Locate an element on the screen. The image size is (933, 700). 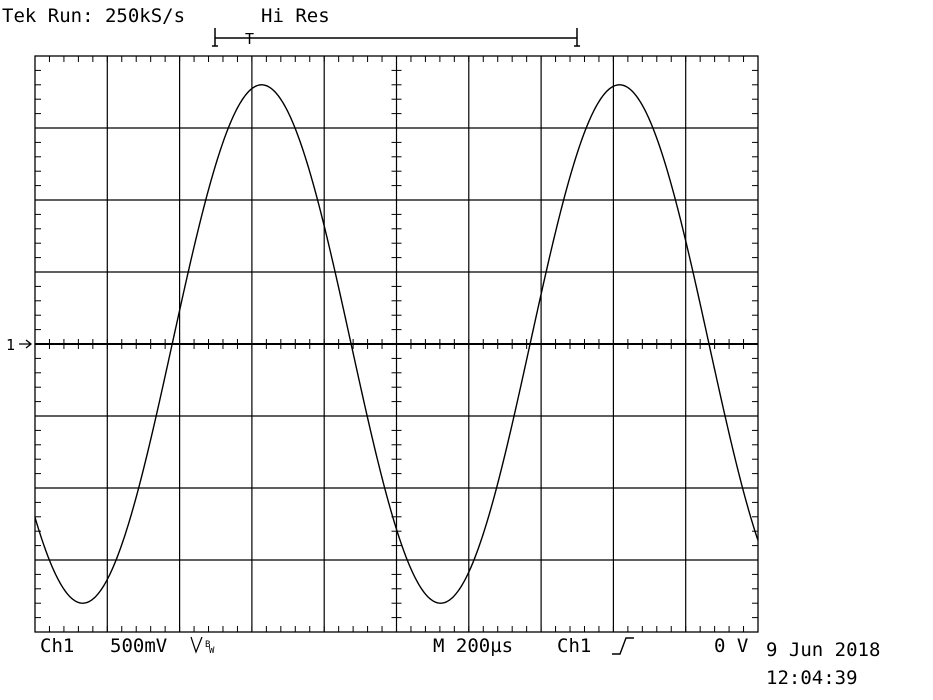
svg-text: W is located at coordinates (212, 651).